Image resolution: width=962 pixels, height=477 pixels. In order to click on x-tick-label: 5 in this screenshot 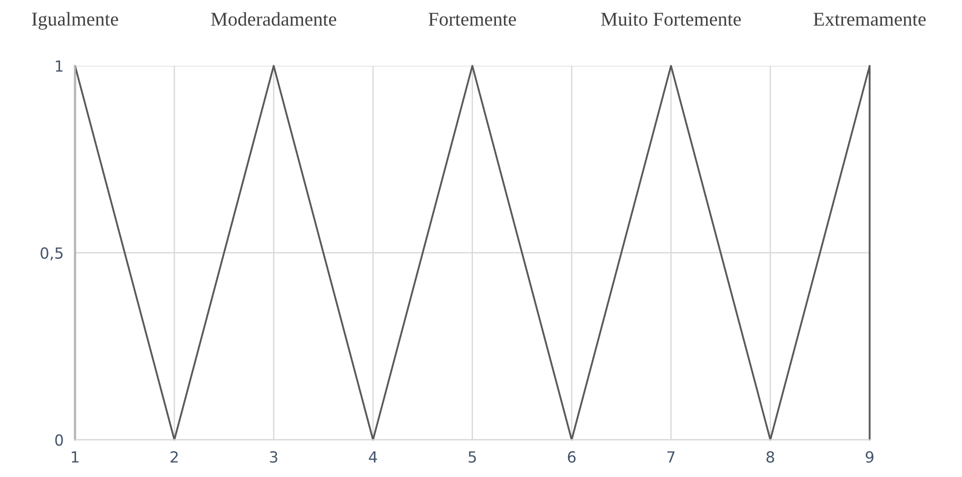, I will do `click(472, 457)`.